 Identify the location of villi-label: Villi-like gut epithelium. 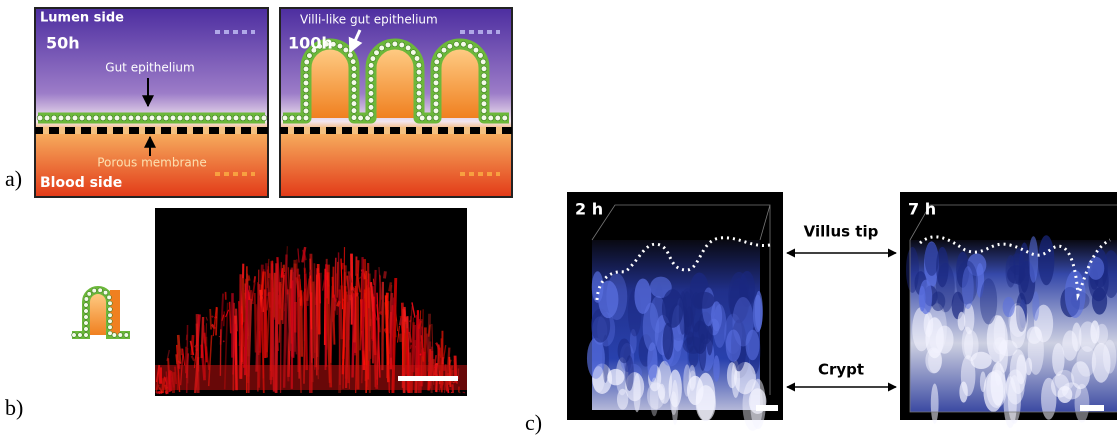
(369, 20).